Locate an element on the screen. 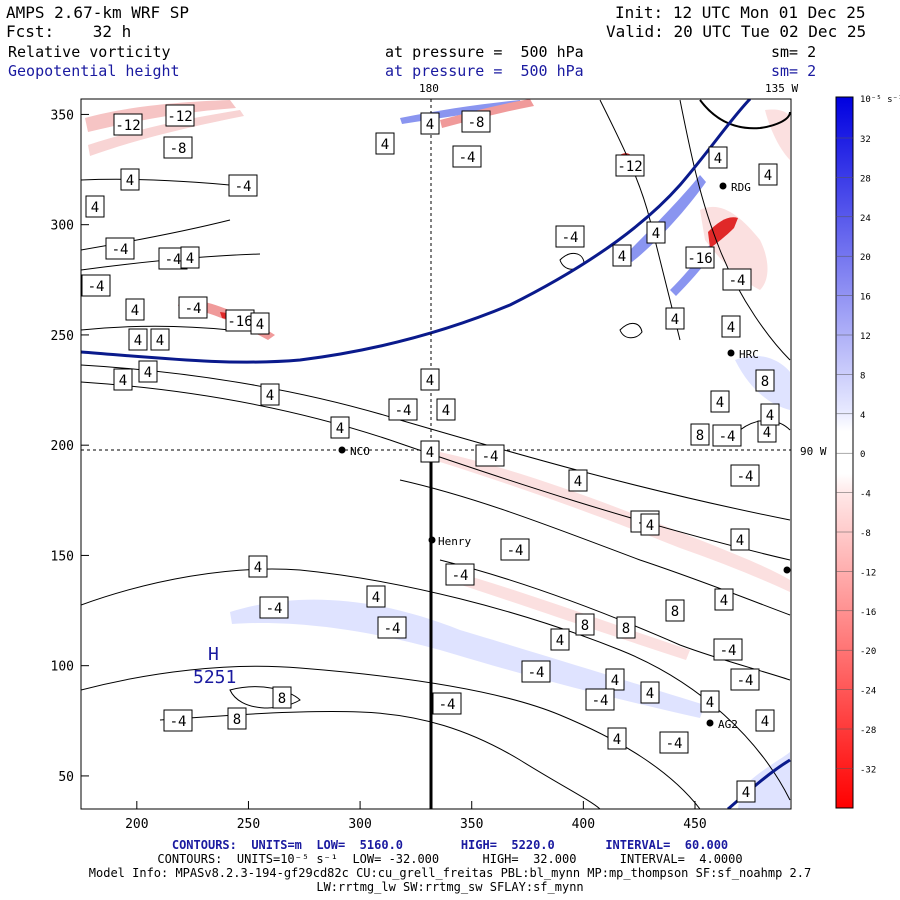 The width and height of the screenshot is (900, 900). x-tick-label: 200 is located at coordinates (136, 824).